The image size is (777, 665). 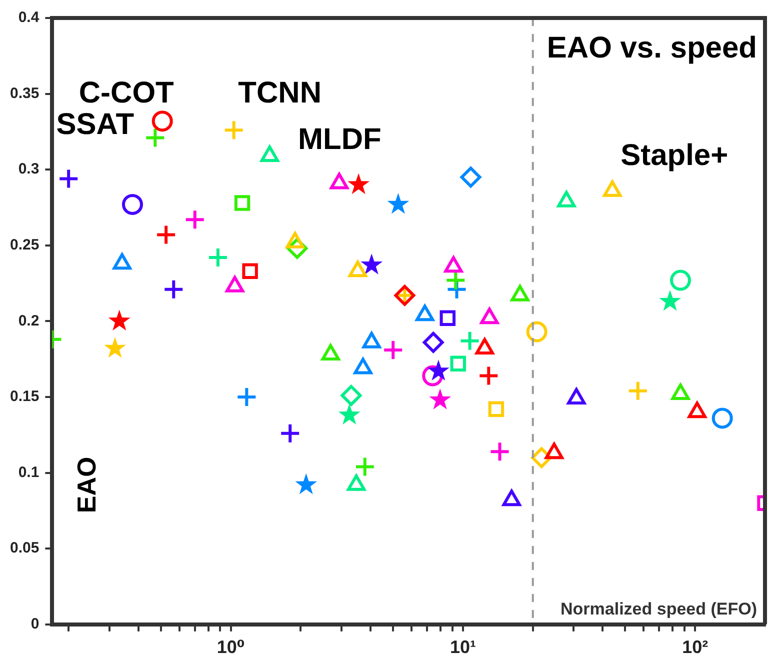 What do you see at coordinates (25, 245) in the screenshot?
I see `y-tick-label: 0.25` at bounding box center [25, 245].